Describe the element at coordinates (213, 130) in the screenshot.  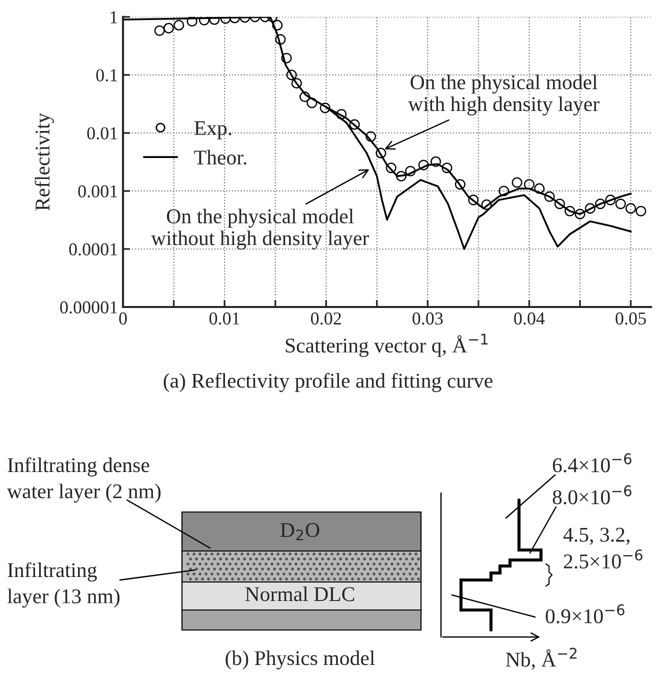
I see `legend-label: Exp.` at that location.